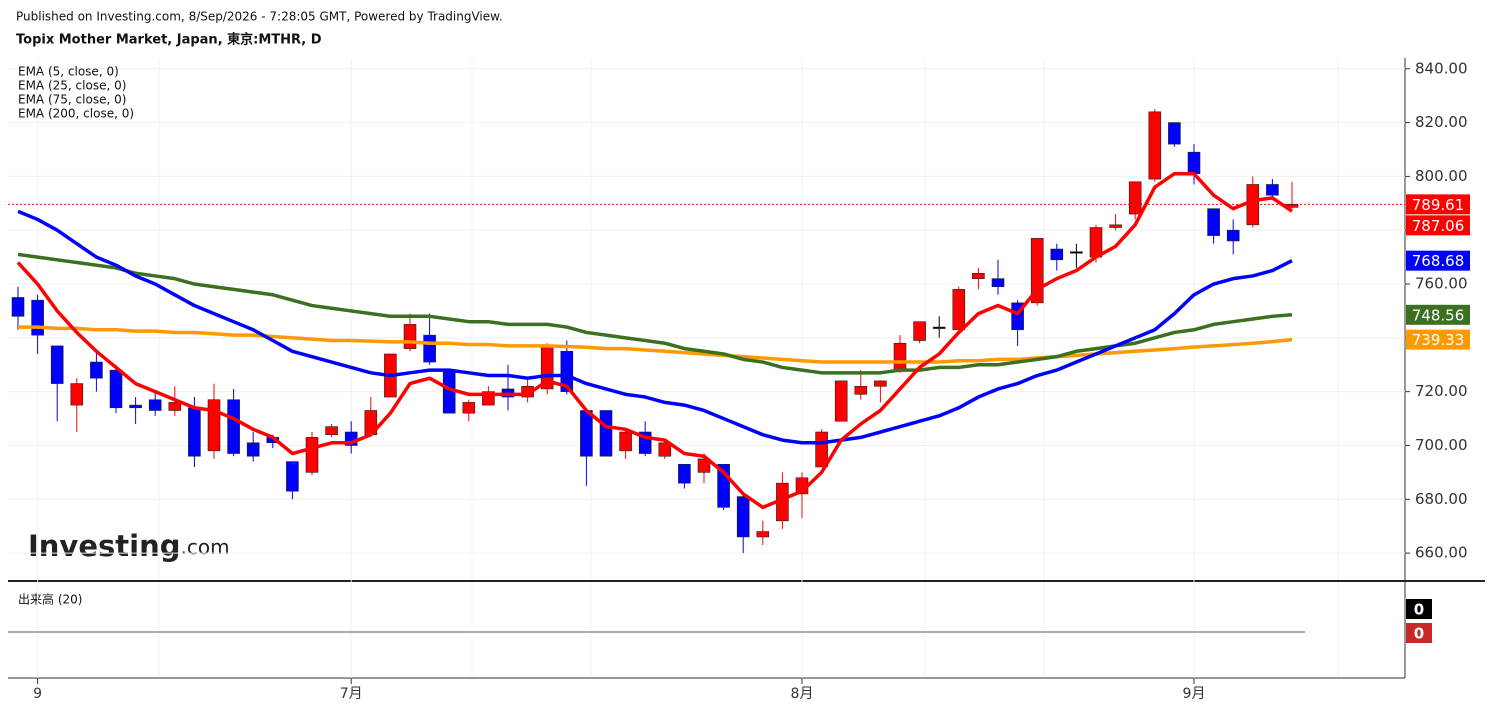 This screenshot has width=1489, height=715. I want to click on volume-label-box, so click(1419, 609).